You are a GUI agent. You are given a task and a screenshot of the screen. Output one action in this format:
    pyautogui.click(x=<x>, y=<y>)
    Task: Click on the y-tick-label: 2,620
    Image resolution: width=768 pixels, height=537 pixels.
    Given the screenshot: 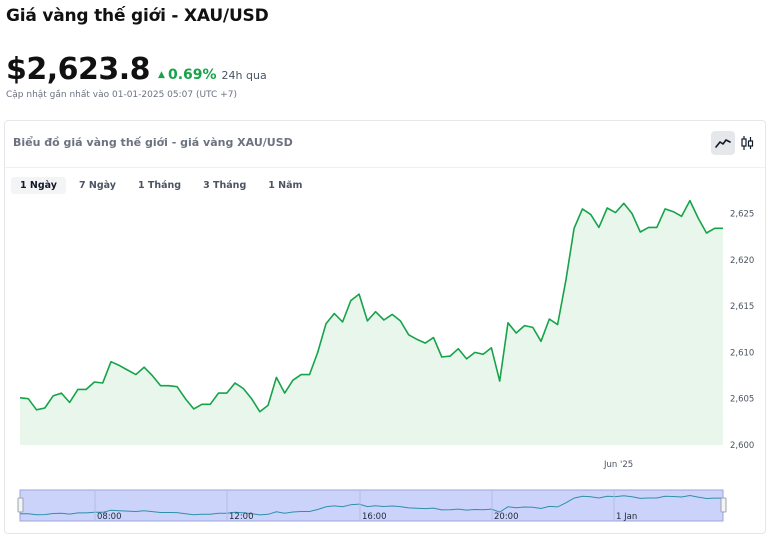 What is the action you would take?
    pyautogui.click(x=742, y=261)
    